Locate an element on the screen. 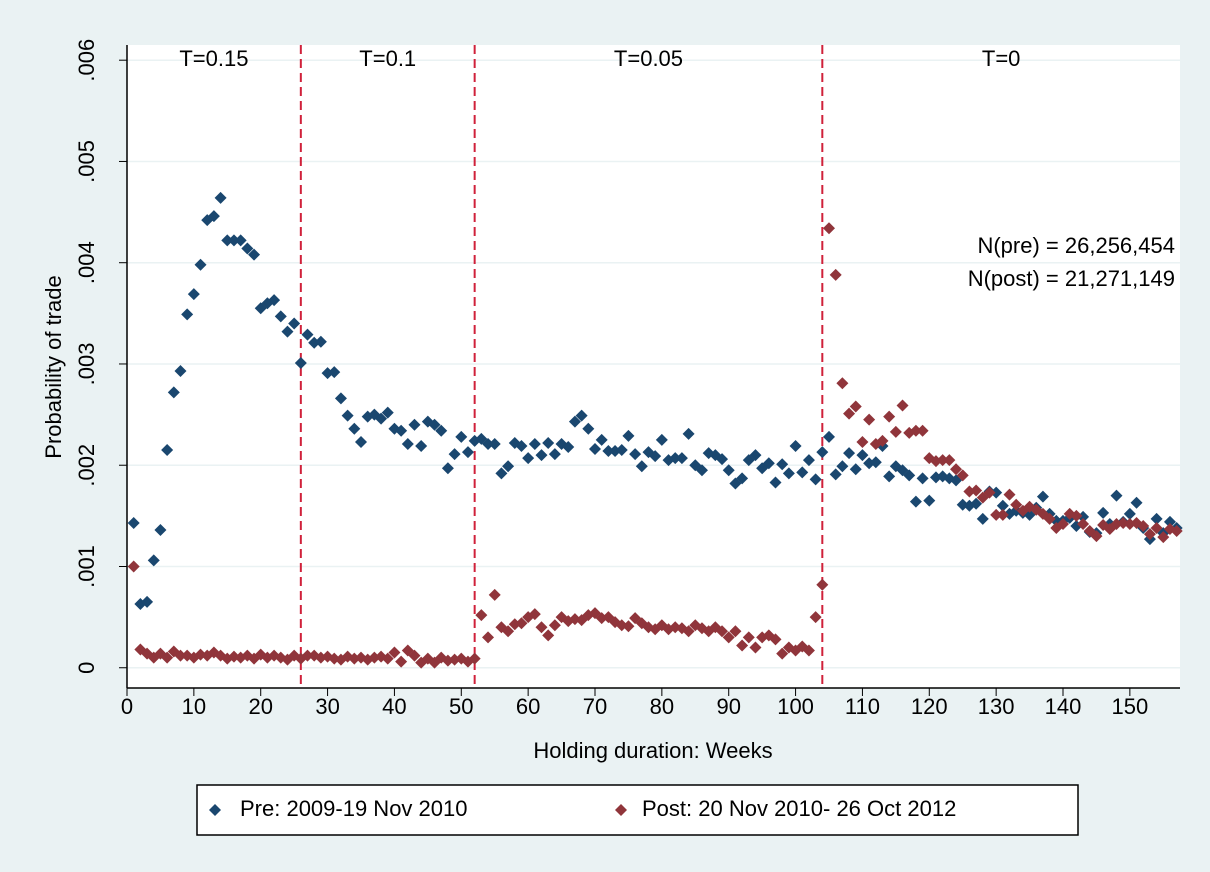 The image size is (1210, 872). y-tick-label: .005 is located at coordinates (86, 161).